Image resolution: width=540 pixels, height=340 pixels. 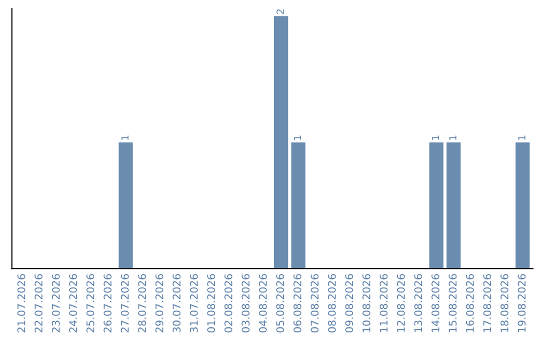 What do you see at coordinates (280, 303) in the screenshot?
I see `x-tick-label: 05.08.2026` at bounding box center [280, 303].